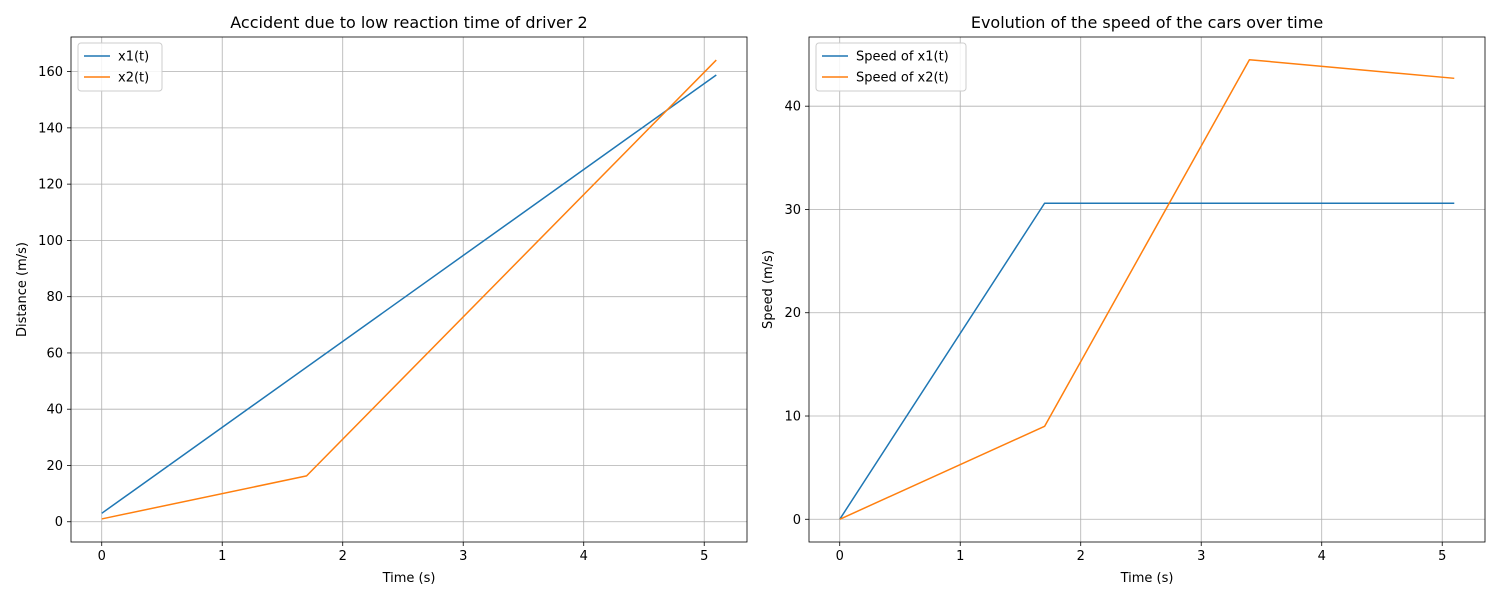  I want to click on y-tick-label: 30, so click(792, 210).